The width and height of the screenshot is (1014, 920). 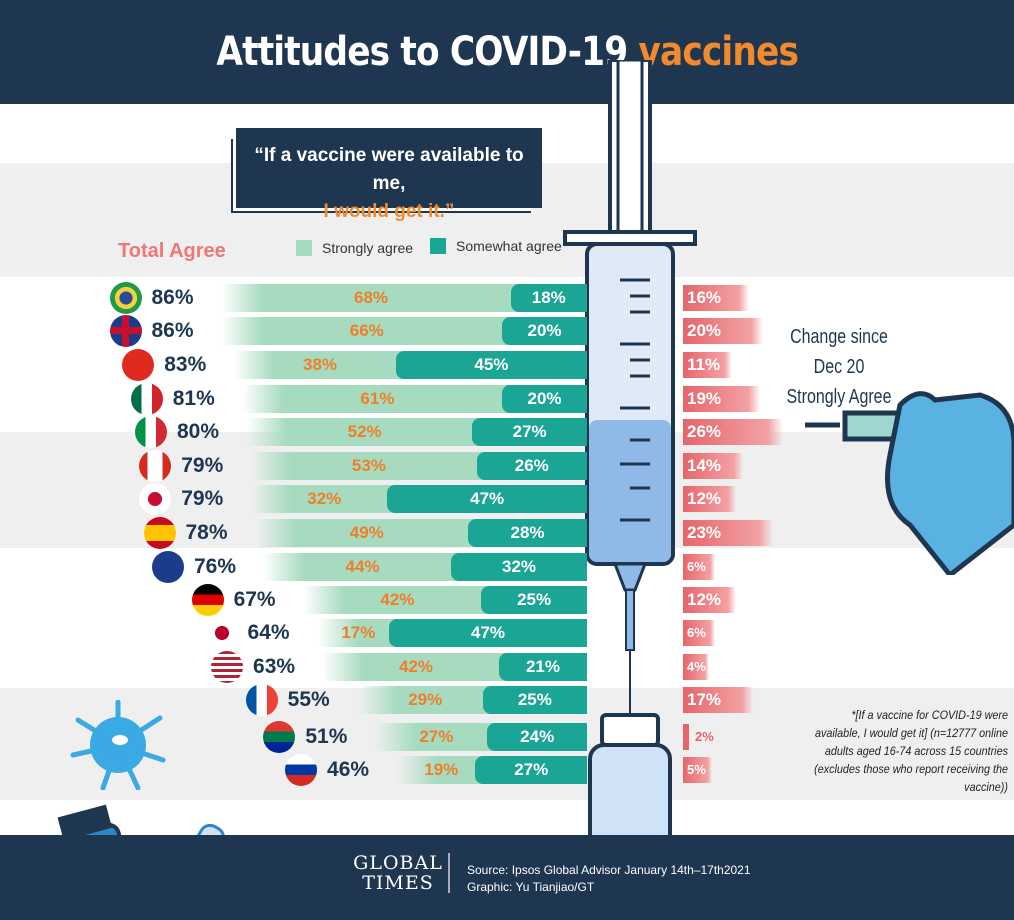 What do you see at coordinates (723, 331) in the screenshot?
I see `change-bar: 20%` at bounding box center [723, 331].